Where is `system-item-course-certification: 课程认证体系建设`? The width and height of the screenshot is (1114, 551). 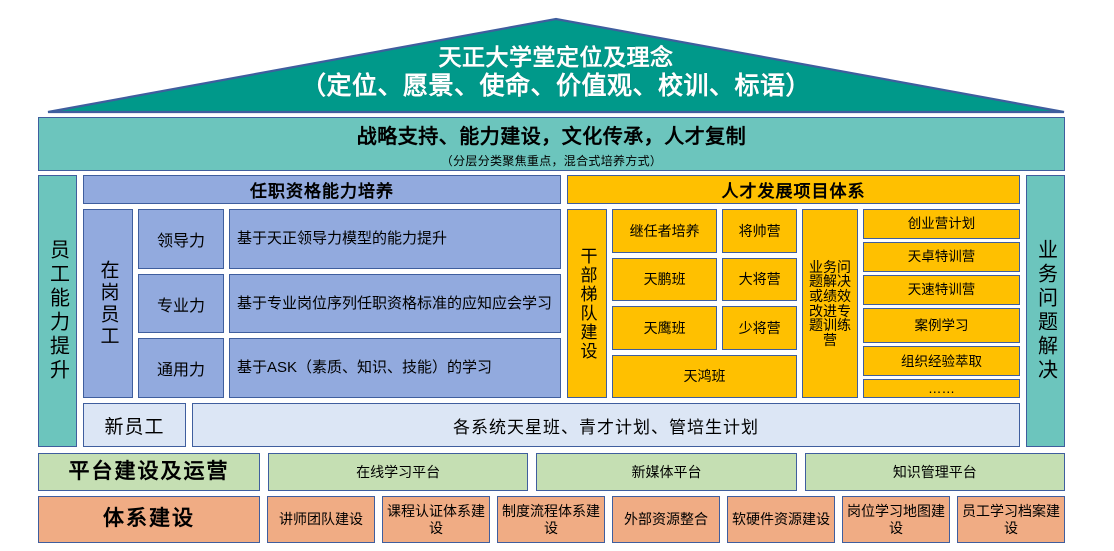
system-item-course-certification: 课程认证体系建设 is located at coordinates (436, 519).